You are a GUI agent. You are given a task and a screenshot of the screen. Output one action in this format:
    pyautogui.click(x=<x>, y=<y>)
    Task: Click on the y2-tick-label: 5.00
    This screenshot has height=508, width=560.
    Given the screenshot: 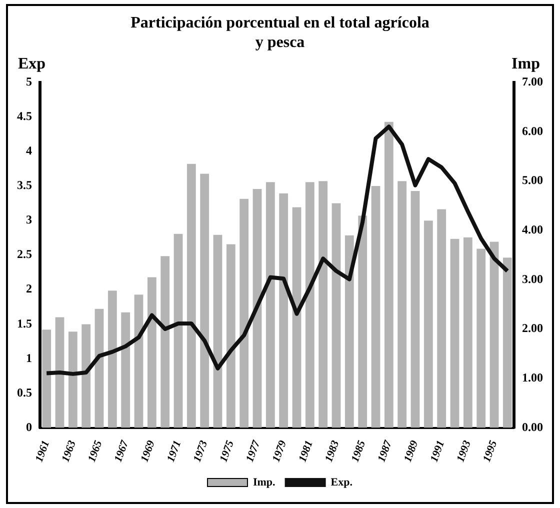 What is the action you would take?
    pyautogui.click(x=532, y=180)
    